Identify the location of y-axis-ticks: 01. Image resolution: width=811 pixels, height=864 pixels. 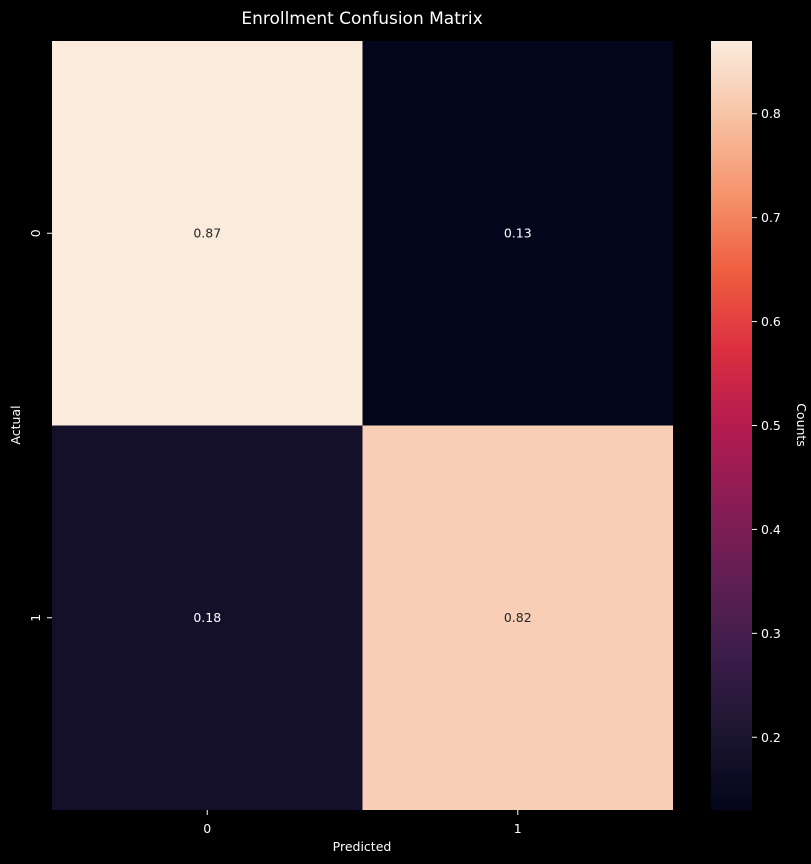
(40, 425).